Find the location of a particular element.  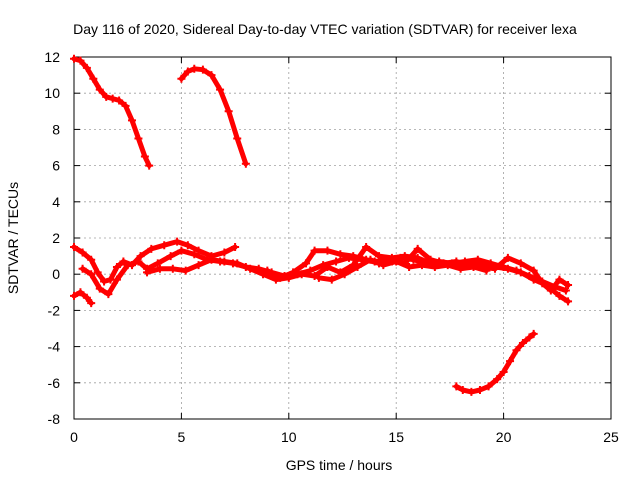

y-axis-label: SDTVAR / TECUs is located at coordinates (13, 238).